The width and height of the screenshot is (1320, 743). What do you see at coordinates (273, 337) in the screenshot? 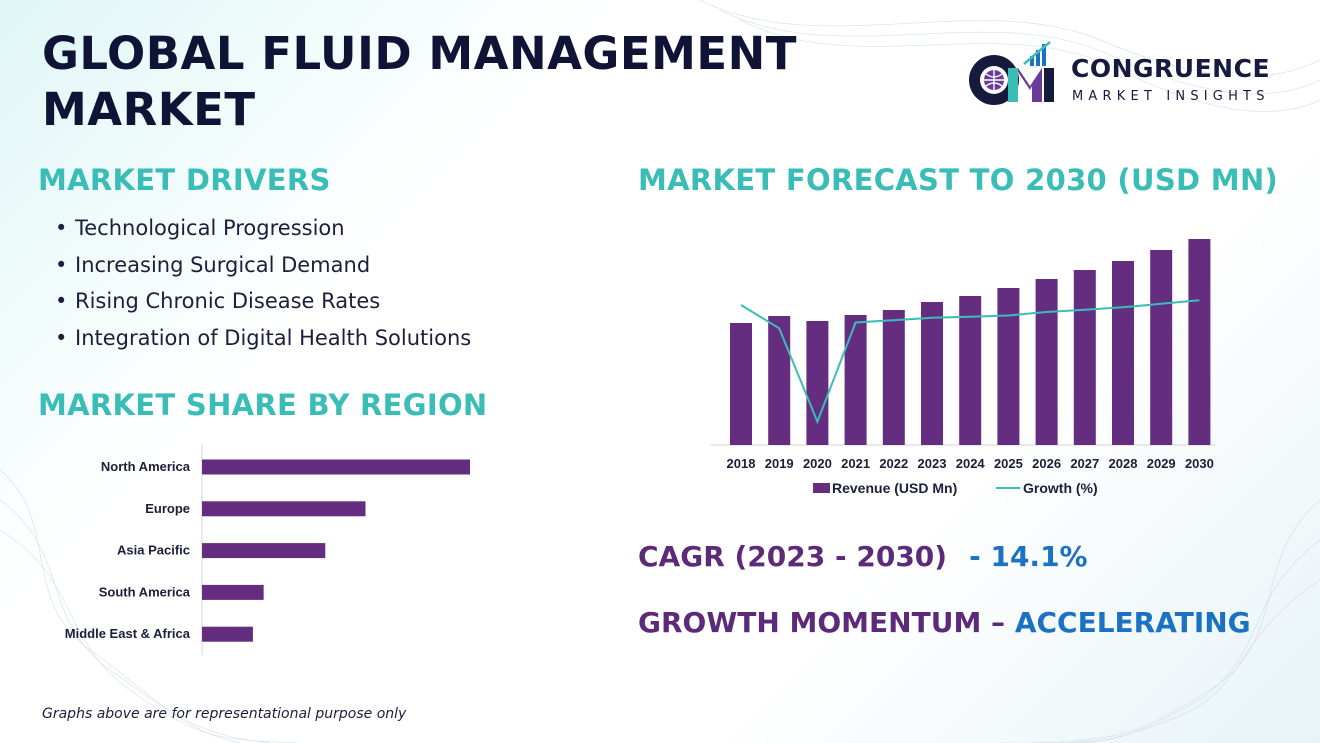
I see `driver-label: Integration of Digital Health Solutions` at bounding box center [273, 337].